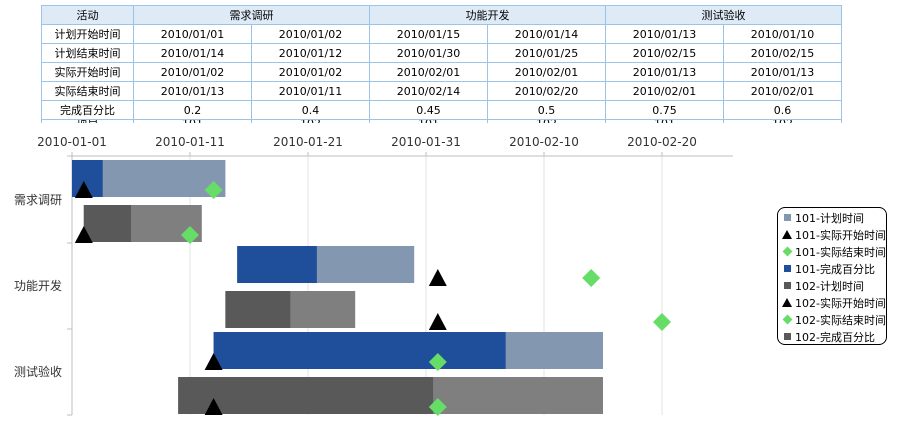 Image resolution: width=923 pixels, height=429 pixels. What do you see at coordinates (87, 110) in the screenshot?
I see `row-label: 完成百分比` at bounding box center [87, 110].